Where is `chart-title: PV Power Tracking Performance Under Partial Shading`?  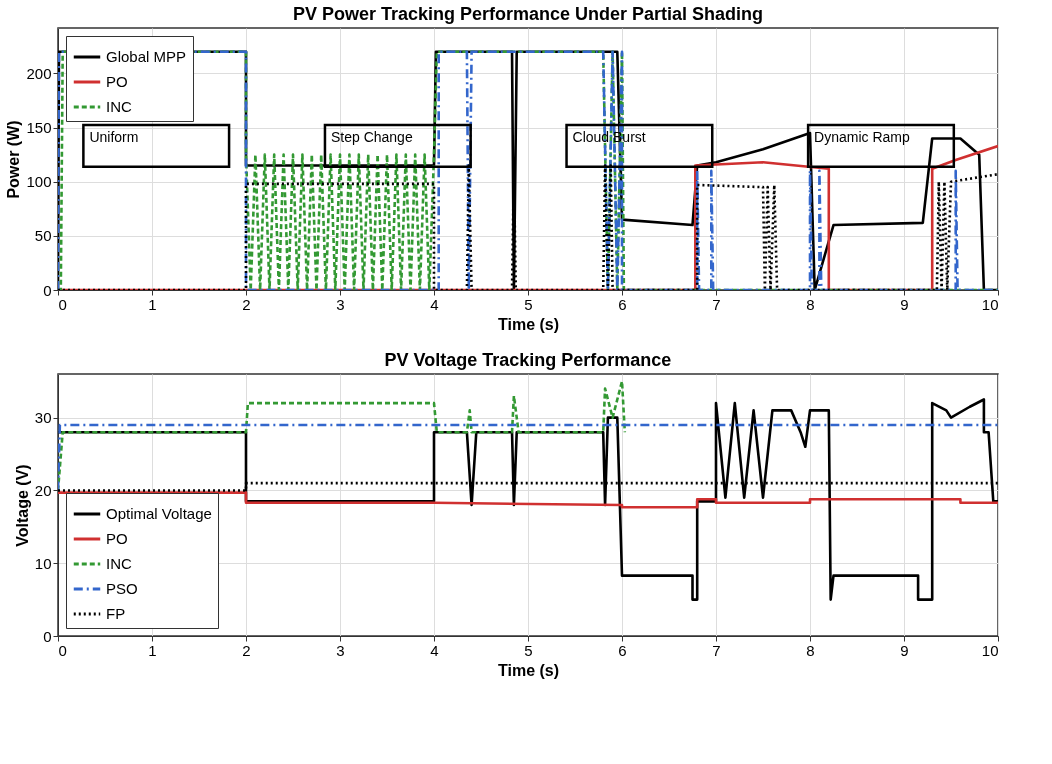 chart-title: PV Power Tracking Performance Under Partial Shading is located at coordinates (528, 14).